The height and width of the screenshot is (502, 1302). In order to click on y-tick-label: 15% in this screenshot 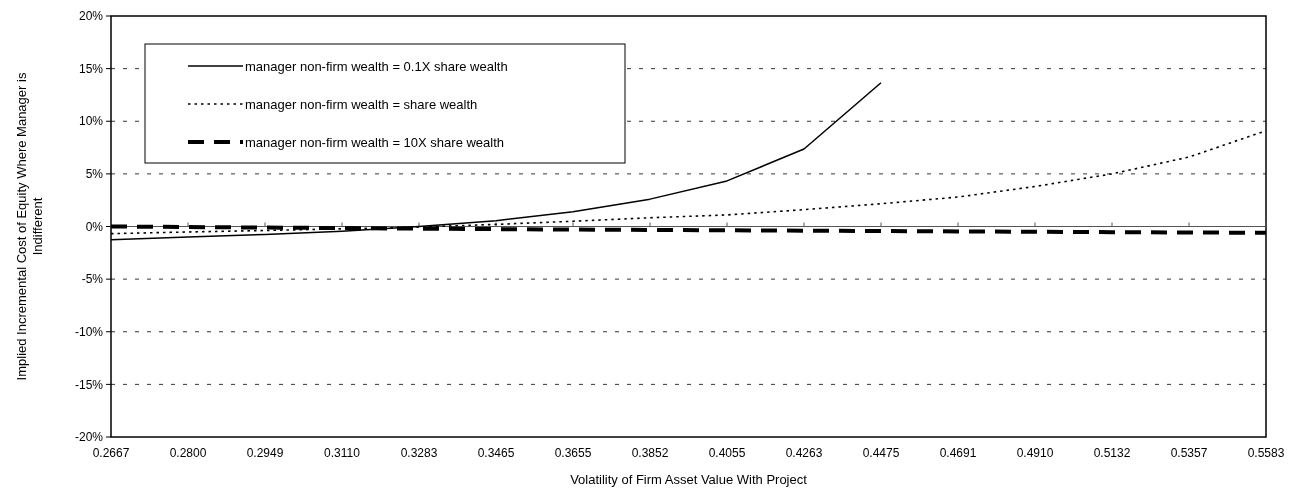, I will do `click(91, 68)`.